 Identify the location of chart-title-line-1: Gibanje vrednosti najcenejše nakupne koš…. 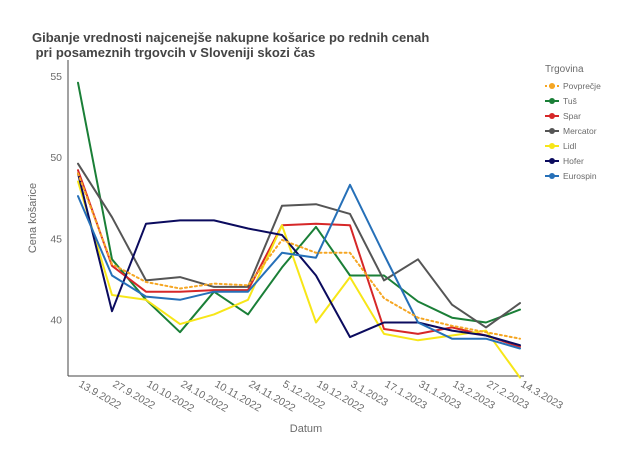
(230, 37).